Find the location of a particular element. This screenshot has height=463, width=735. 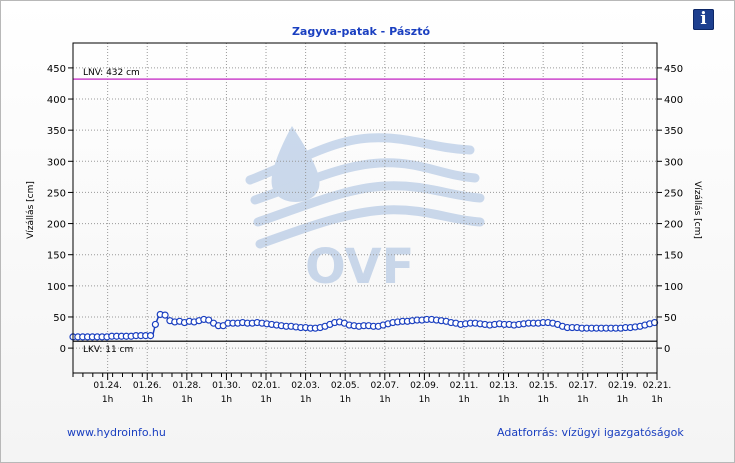

source-link: www.hydroinfo.hu is located at coordinates (116, 432).